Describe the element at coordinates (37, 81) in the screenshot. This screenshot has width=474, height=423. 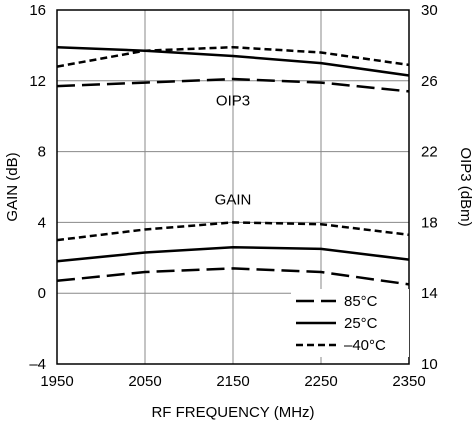
I see `y-left-tick-label: 12` at that location.